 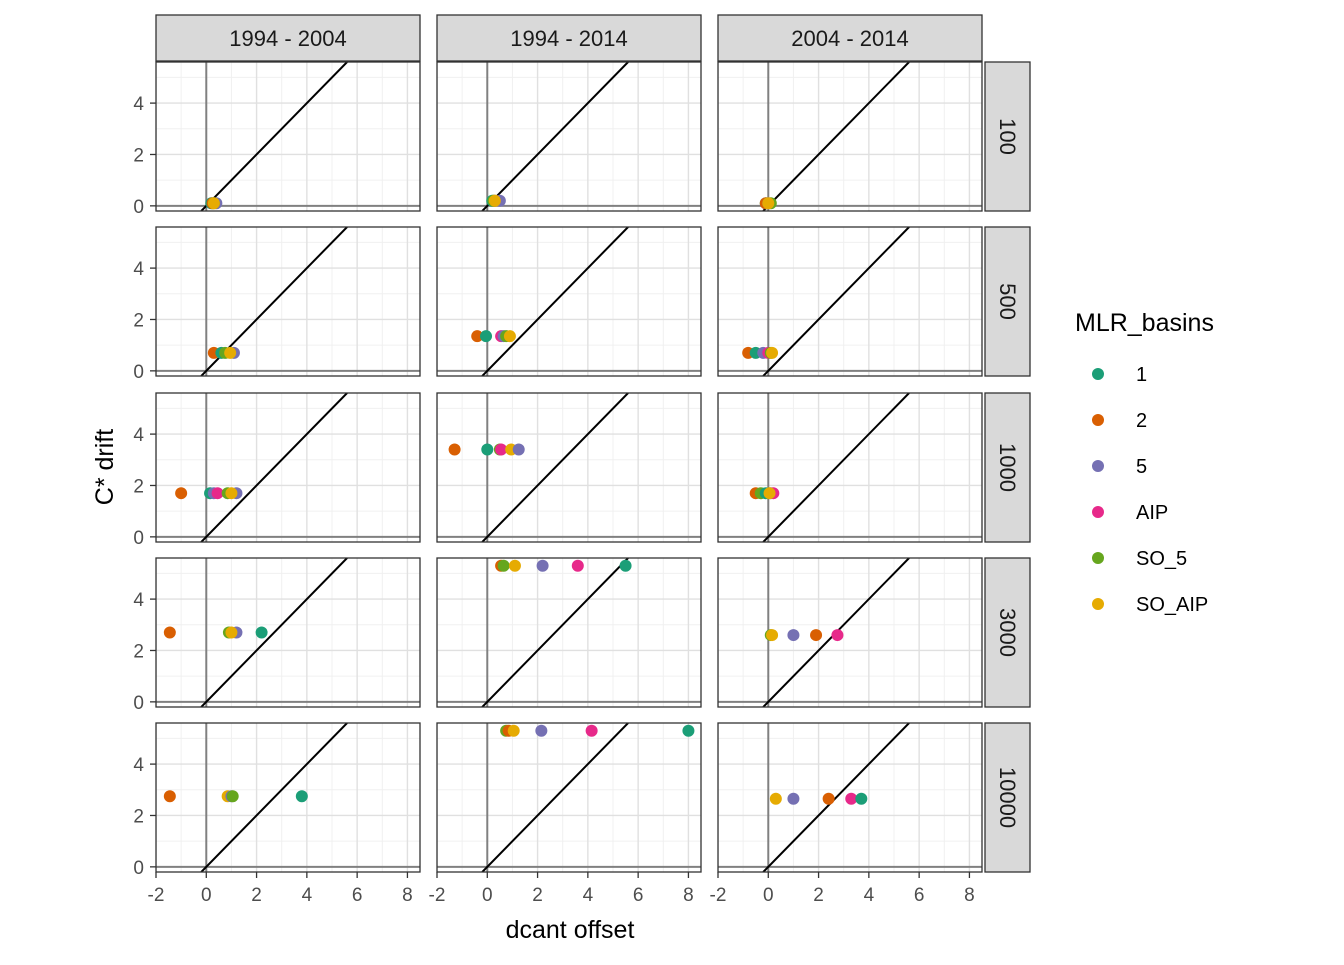 I want to click on column-strip-label: 2004 - 2014, so click(x=849, y=38).